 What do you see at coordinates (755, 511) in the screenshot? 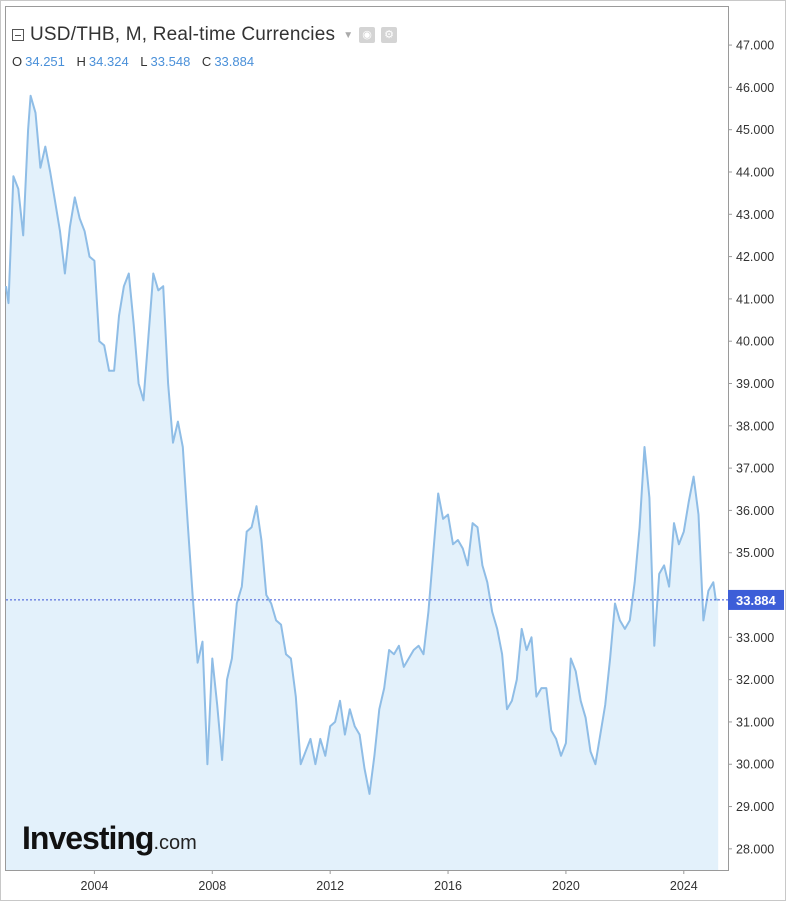
I see `y-tick-label-8: 36.000` at bounding box center [755, 511].